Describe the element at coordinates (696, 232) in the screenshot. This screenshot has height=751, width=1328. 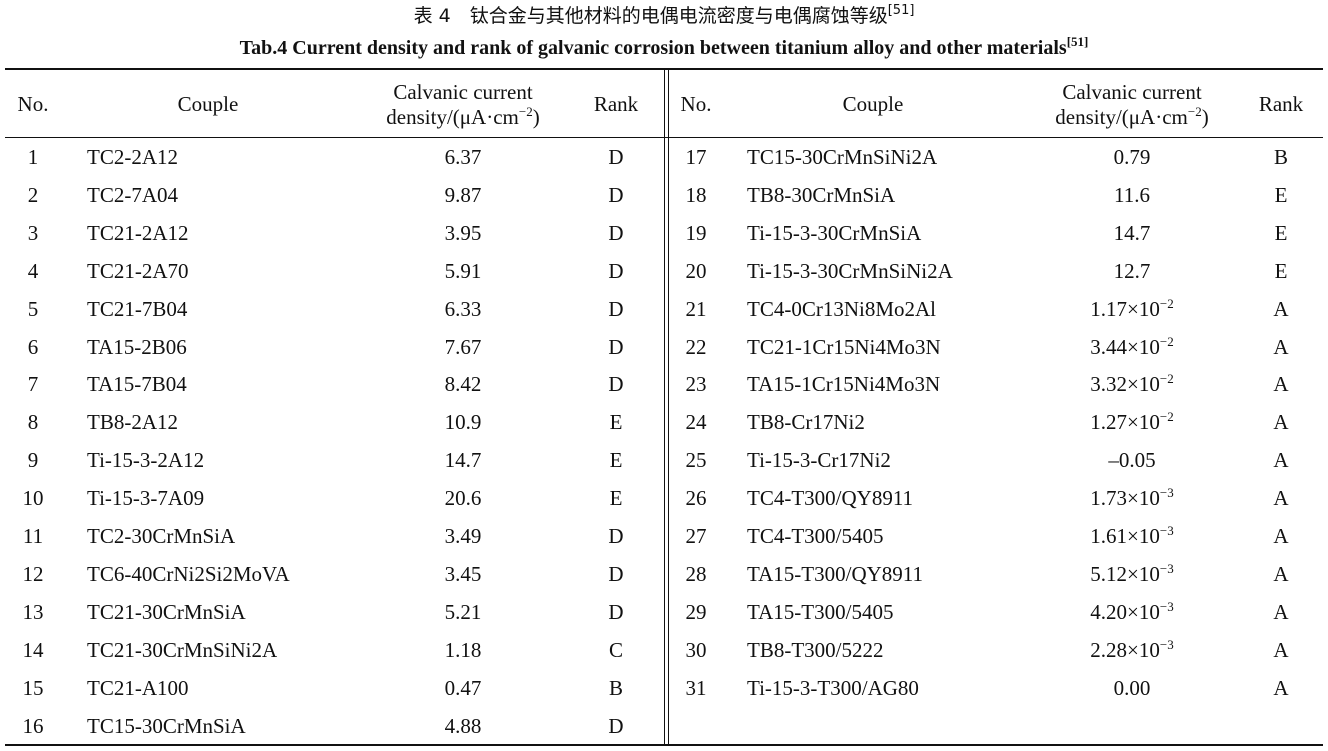
I see `cell-no: 19` at that location.